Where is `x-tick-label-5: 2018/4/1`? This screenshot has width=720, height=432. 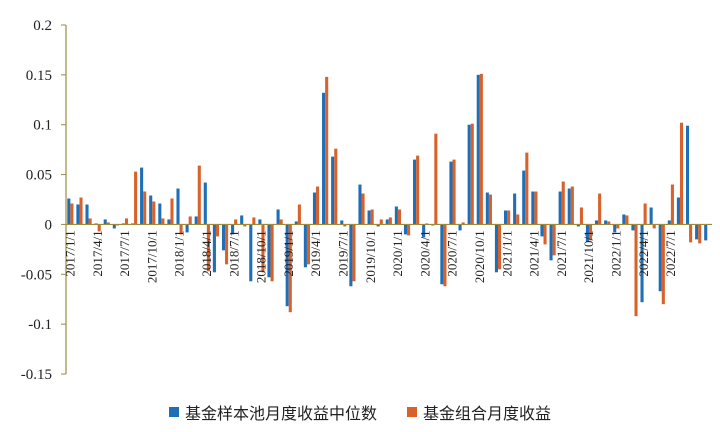
x-tick-label-5: 2018/4/1 is located at coordinates (206, 253).